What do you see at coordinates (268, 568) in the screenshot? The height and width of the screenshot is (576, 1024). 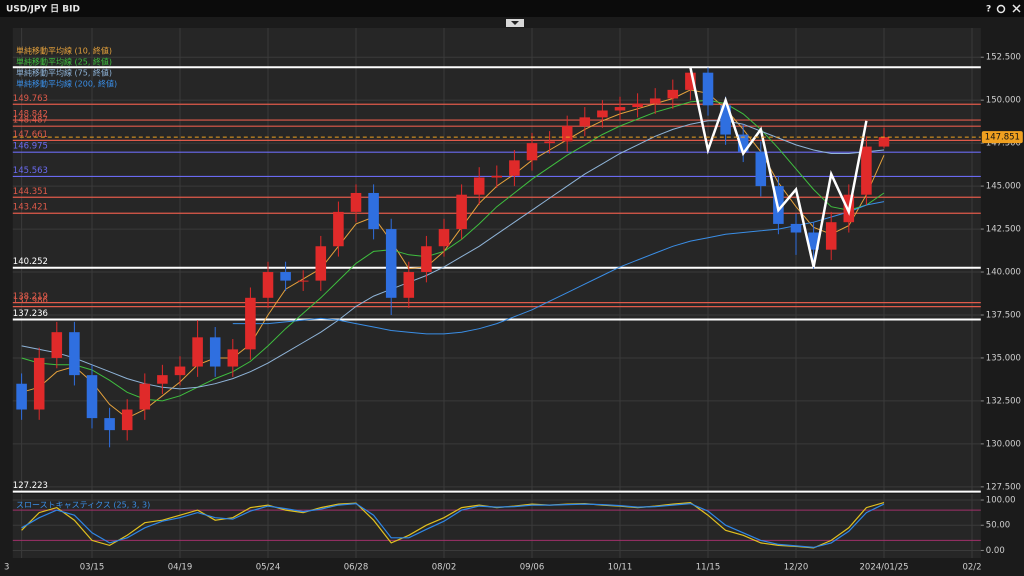 I see `x-tick-label: 05/24` at bounding box center [268, 568].